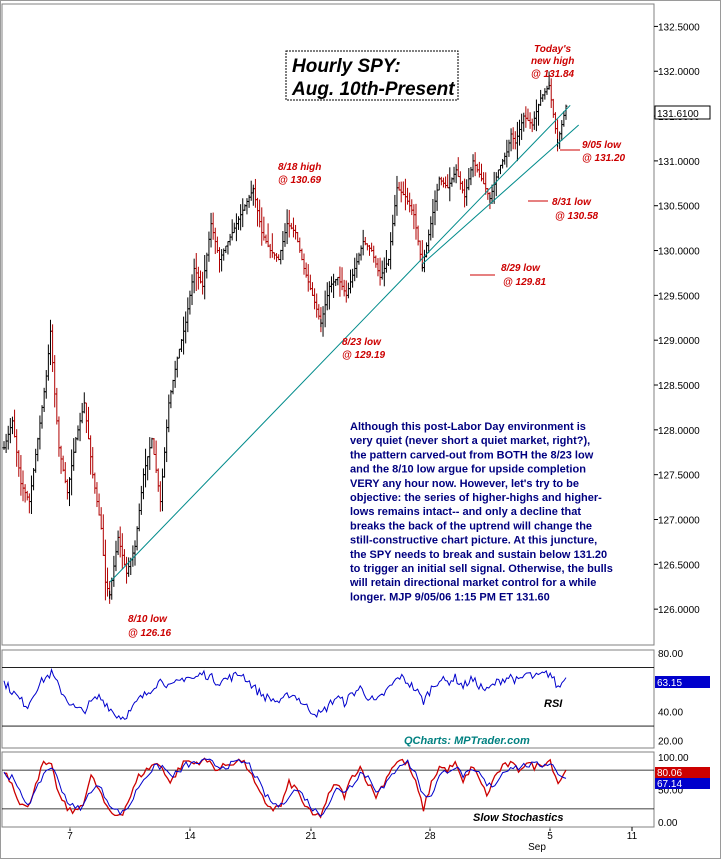 This screenshot has width=721, height=859. Describe the element at coordinates (673, 758) in the screenshot. I see `stochastics-tick-label: 100.00` at that location.